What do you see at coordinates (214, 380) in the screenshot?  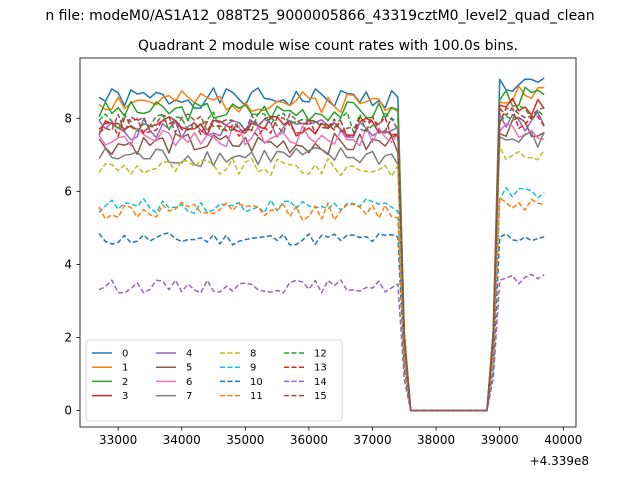 I see `legend-frame` at bounding box center [214, 380].